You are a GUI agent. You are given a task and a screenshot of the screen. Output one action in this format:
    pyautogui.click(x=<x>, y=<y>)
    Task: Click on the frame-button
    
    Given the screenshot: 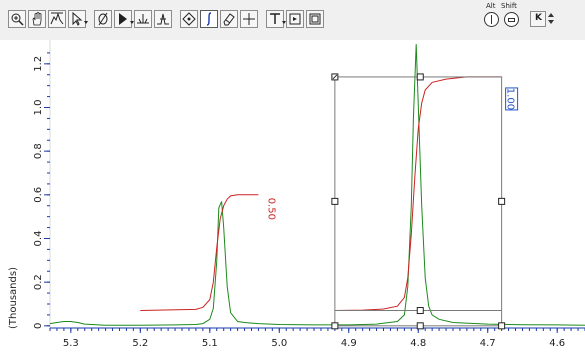 What is the action you would take?
    pyautogui.click(x=315, y=19)
    